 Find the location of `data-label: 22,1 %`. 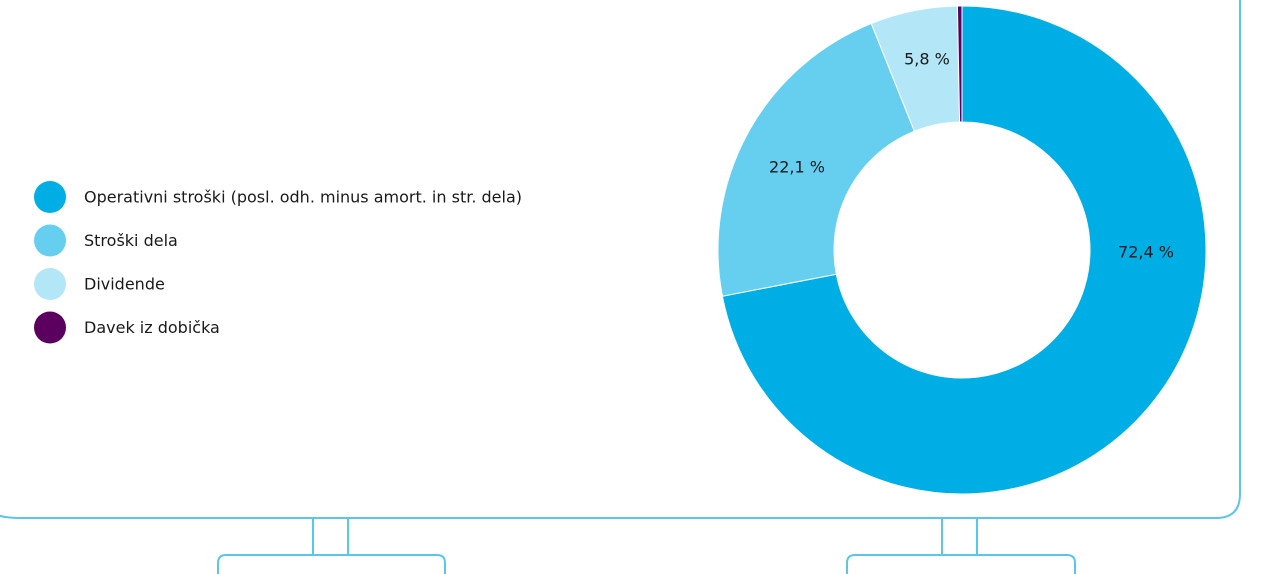

data-label: 22,1 % is located at coordinates (797, 167).